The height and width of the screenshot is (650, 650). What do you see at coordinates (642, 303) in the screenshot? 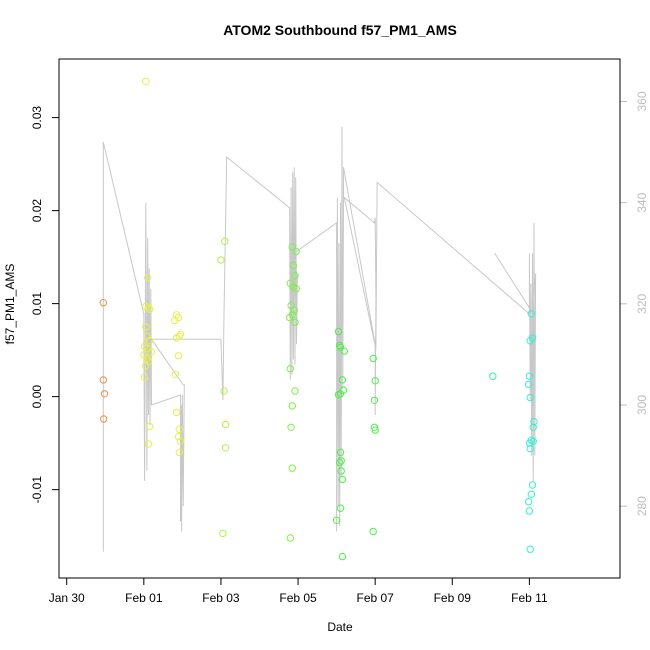
I see `y2-tick-label: 320` at bounding box center [642, 303].